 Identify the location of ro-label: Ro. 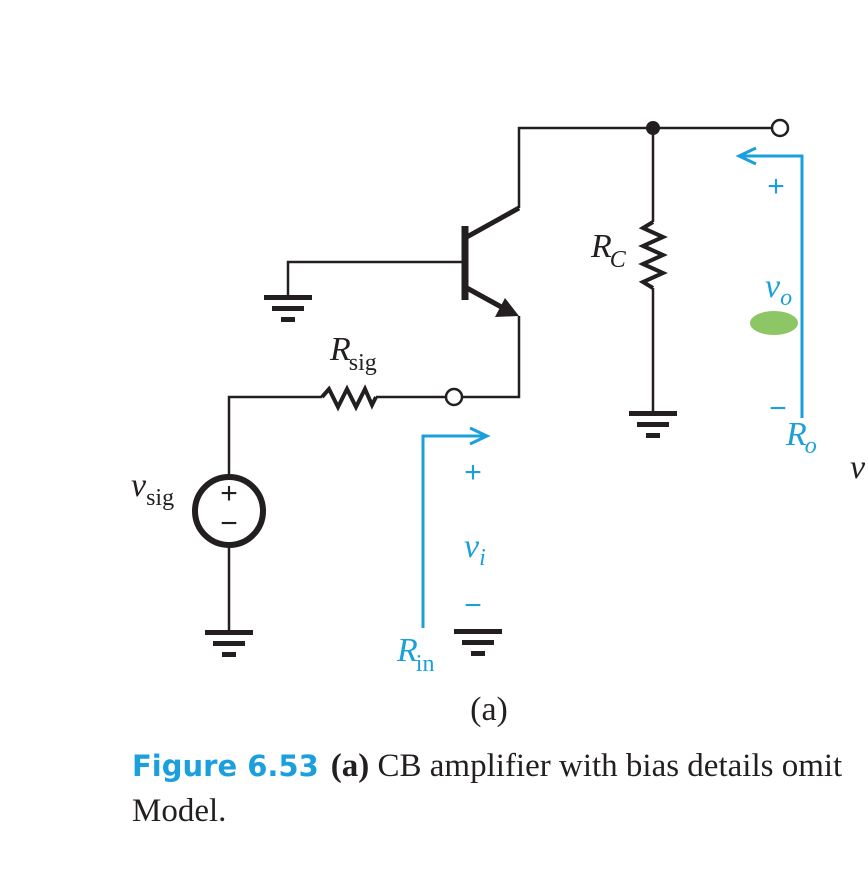
(801, 437).